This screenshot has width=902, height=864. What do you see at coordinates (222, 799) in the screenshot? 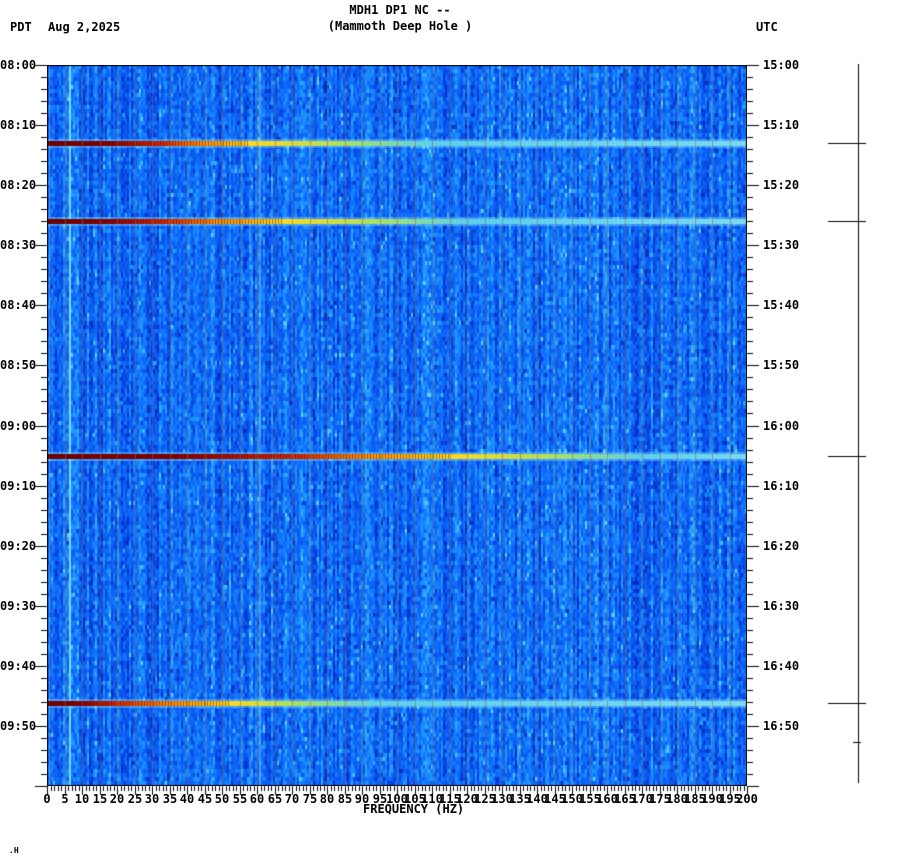
I see `freq-tick-label: 50` at bounding box center [222, 799].